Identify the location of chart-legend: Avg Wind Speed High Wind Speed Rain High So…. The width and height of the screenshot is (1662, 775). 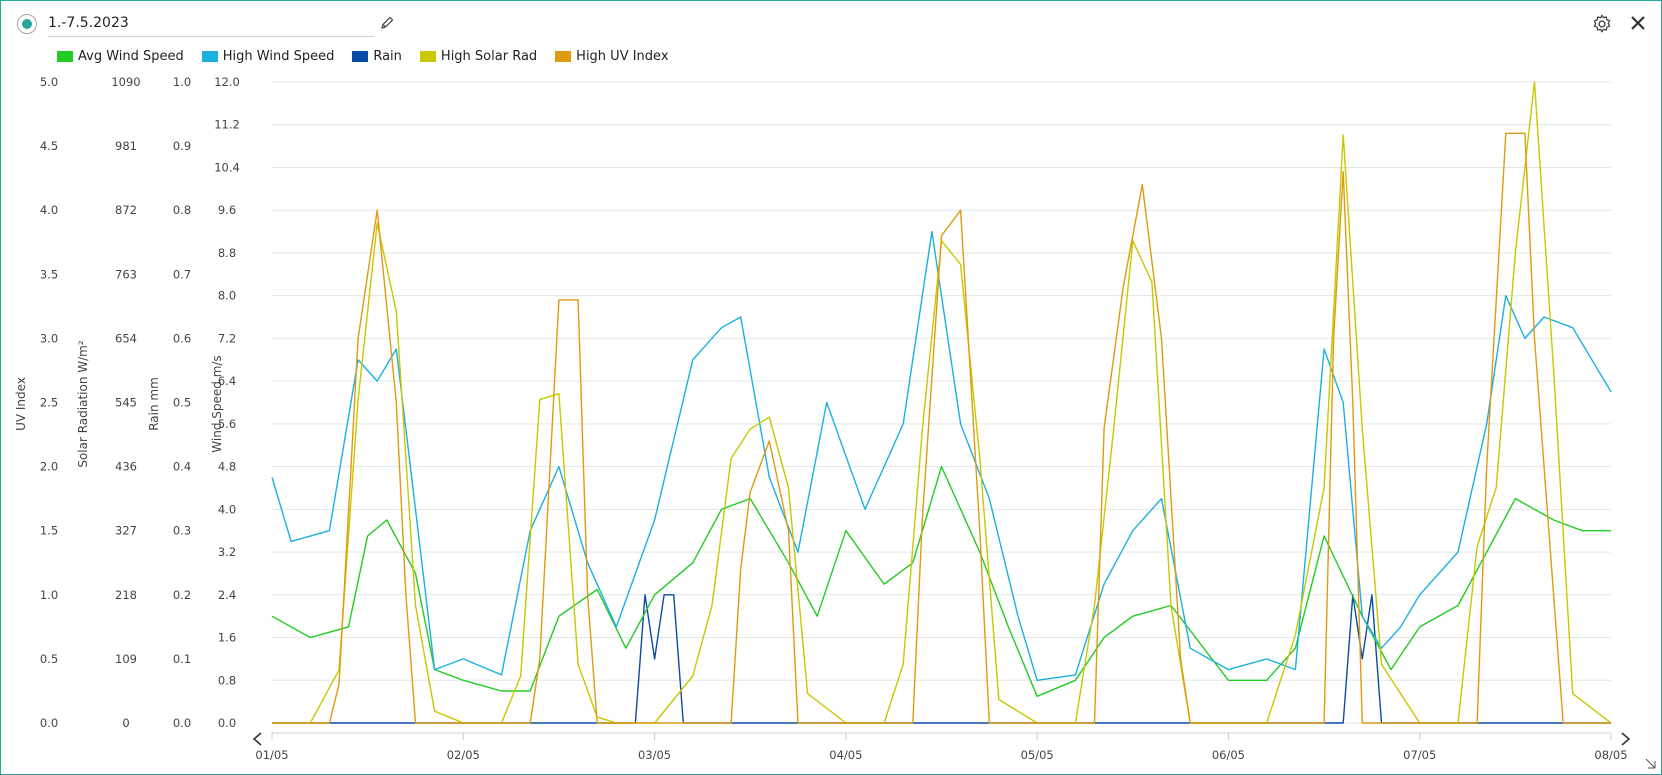
(372, 56).